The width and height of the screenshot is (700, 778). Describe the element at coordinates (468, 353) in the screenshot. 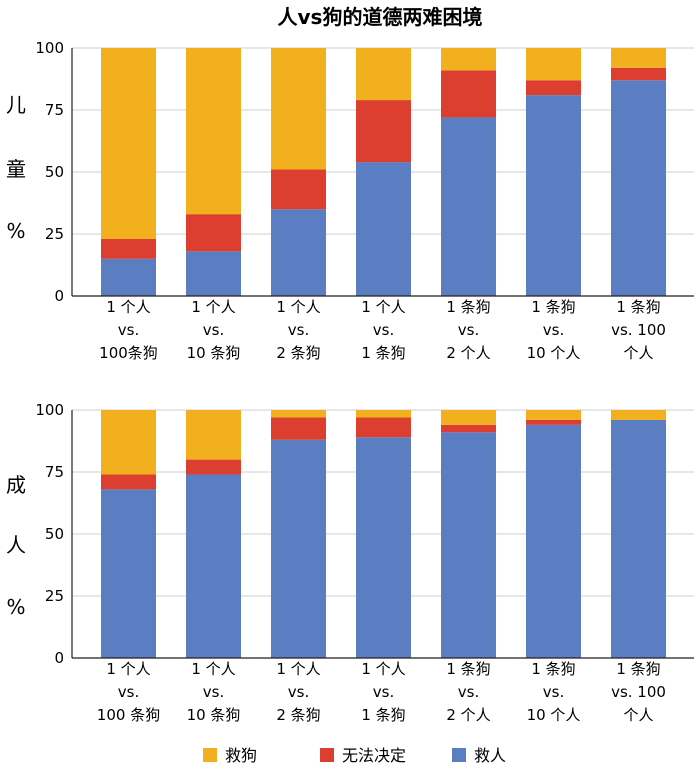

I see `category-label: 2 个人` at that location.